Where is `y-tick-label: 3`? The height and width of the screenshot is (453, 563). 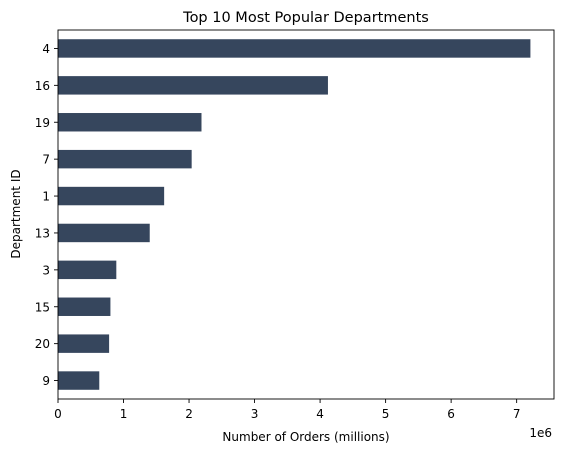 y-tick-label: 3 is located at coordinates (46, 270).